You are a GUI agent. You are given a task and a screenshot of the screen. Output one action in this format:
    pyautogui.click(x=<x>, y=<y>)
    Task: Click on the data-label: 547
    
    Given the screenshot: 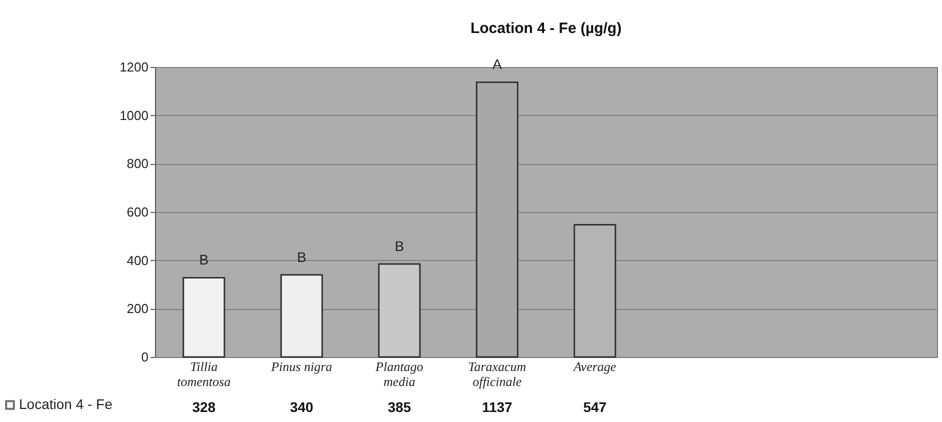 What is the action you would take?
    pyautogui.click(x=595, y=407)
    